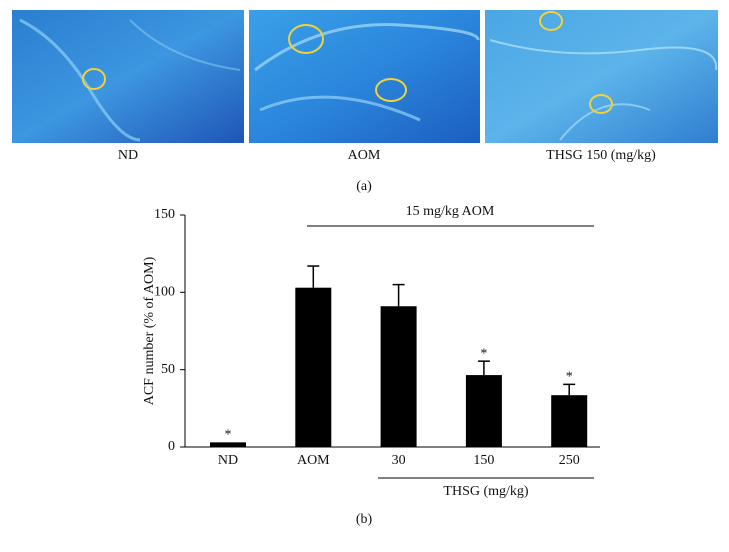 The image size is (729, 552). Describe the element at coordinates (128, 76) in the screenshot. I see `micrograph-nd` at that location.